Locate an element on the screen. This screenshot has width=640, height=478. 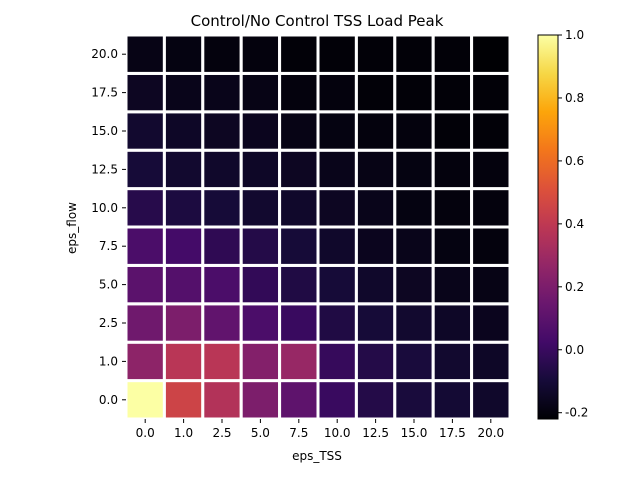
colorbar-gradient is located at coordinates (548, 227).